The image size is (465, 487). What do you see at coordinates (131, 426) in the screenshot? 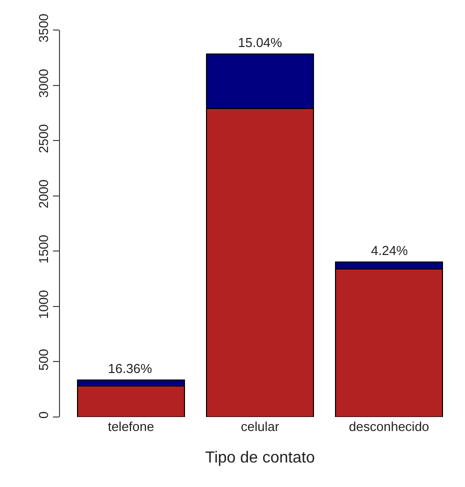
I see `x-tick-label: telefone` at bounding box center [131, 426].